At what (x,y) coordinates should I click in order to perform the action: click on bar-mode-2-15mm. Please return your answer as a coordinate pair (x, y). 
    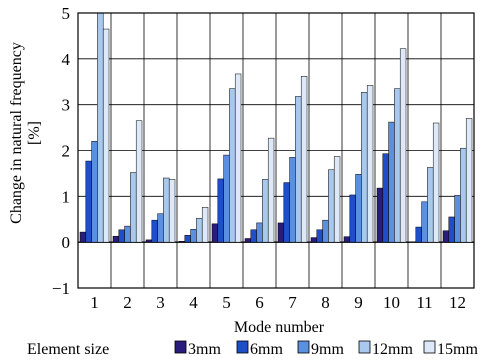
    Looking at the image, I should click on (139, 181).